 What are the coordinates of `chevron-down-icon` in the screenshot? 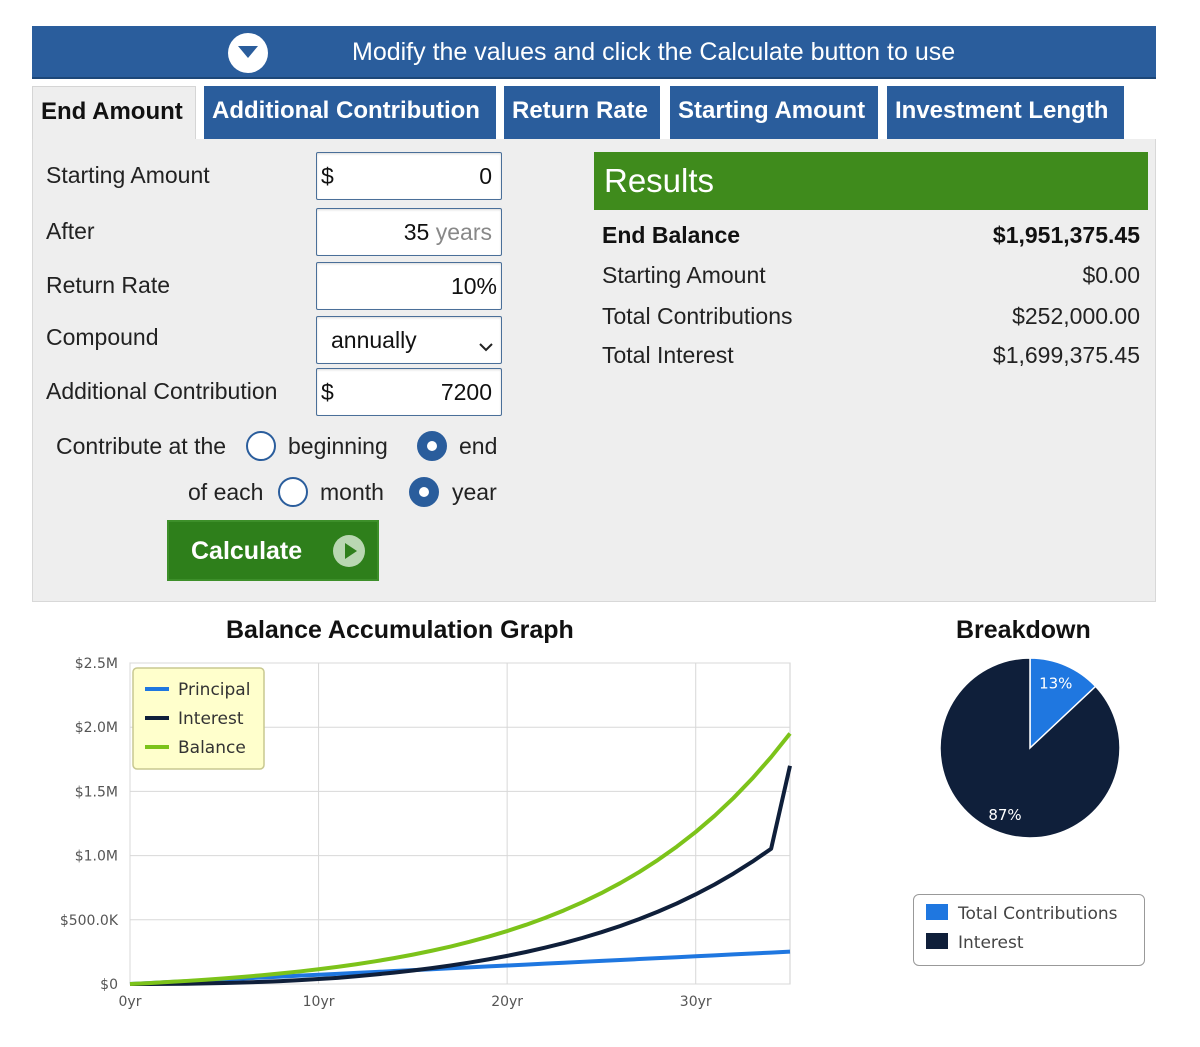 It's located at (486, 344).